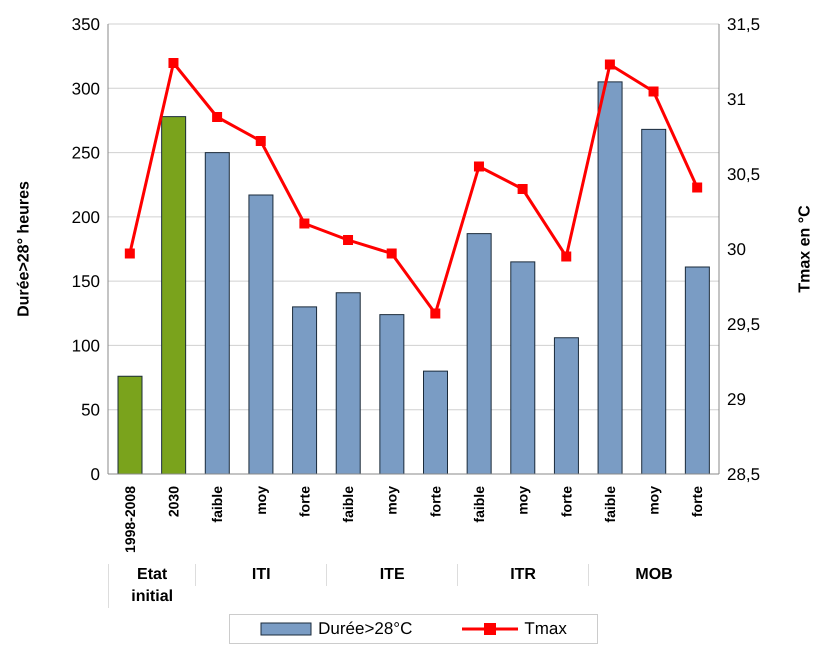  What do you see at coordinates (653, 575) in the screenshot?
I see `text: MOB` at bounding box center [653, 575].